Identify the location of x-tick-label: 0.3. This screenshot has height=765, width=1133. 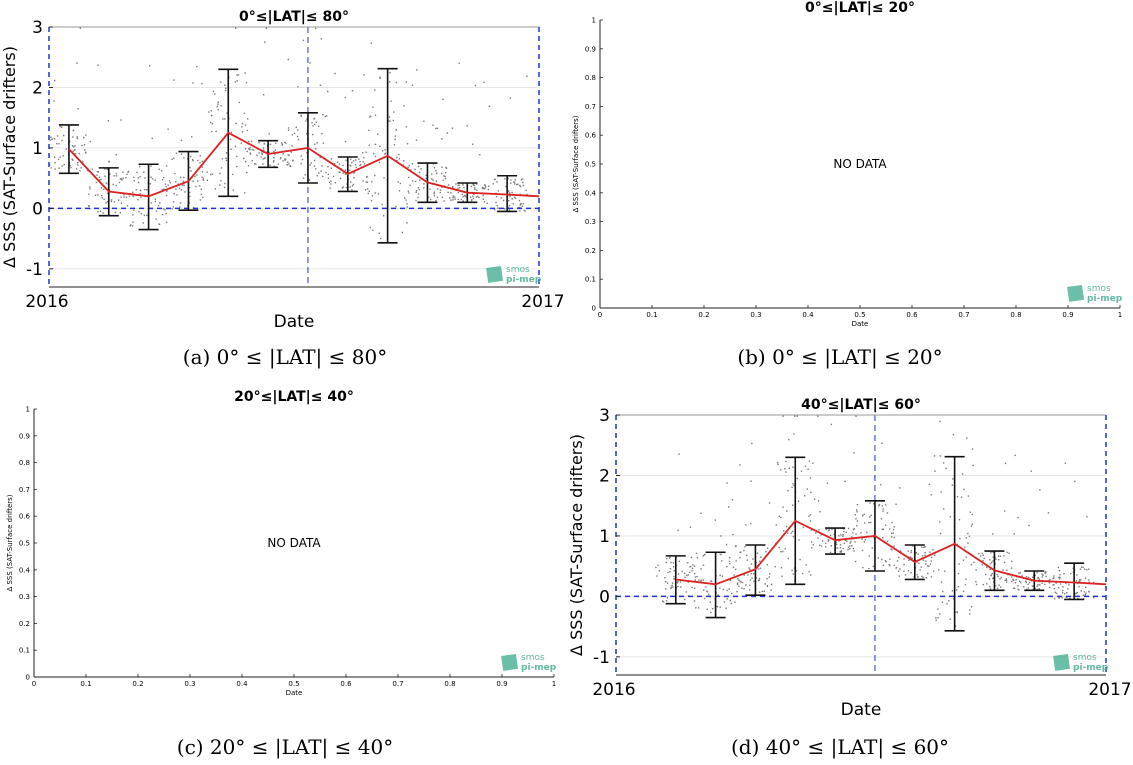
(189, 684).